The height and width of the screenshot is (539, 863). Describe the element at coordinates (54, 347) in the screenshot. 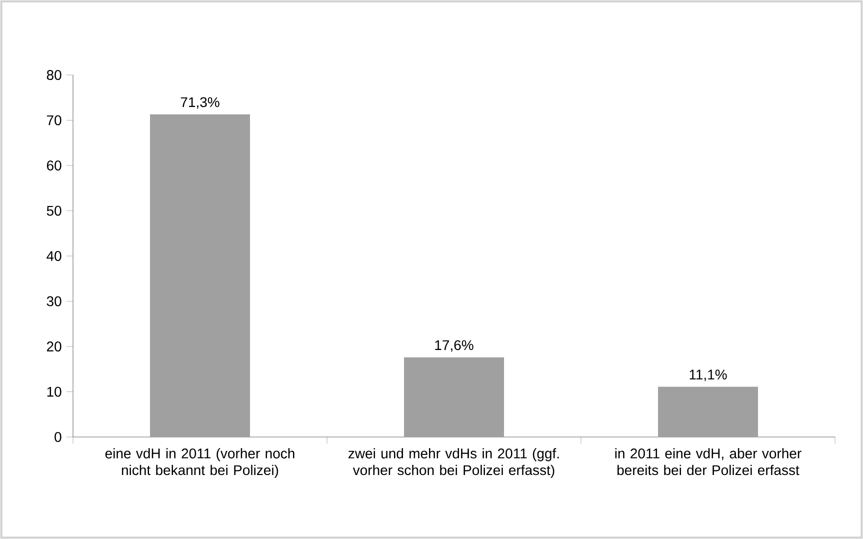

I see `y-tick-label: 20` at that location.